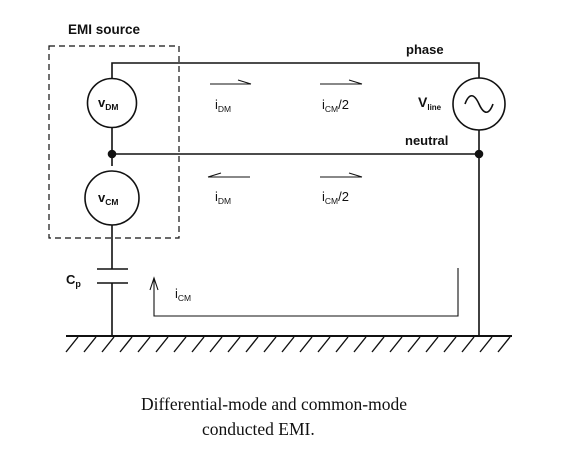 Image resolution: width=575 pixels, height=456 pixels. What do you see at coordinates (288, 344) in the screenshot?
I see `ground-hatch` at bounding box center [288, 344].